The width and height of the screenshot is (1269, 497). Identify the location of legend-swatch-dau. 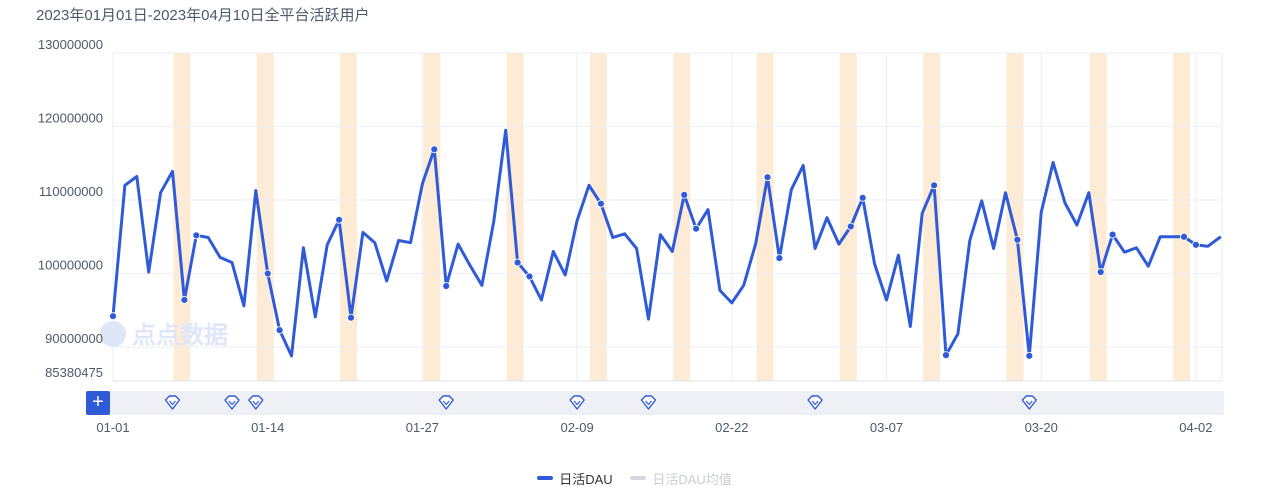
(545, 478).